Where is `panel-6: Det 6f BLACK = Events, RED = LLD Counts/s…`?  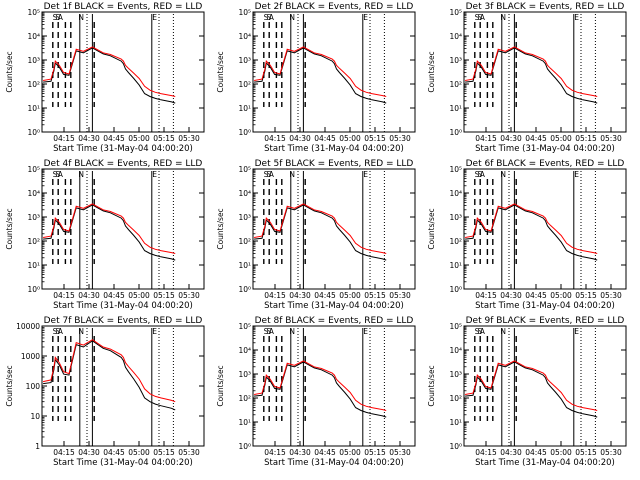 panel-6: Det 6f BLACK = Events, RED = LLD Counts/s… is located at coordinates (527, 235).